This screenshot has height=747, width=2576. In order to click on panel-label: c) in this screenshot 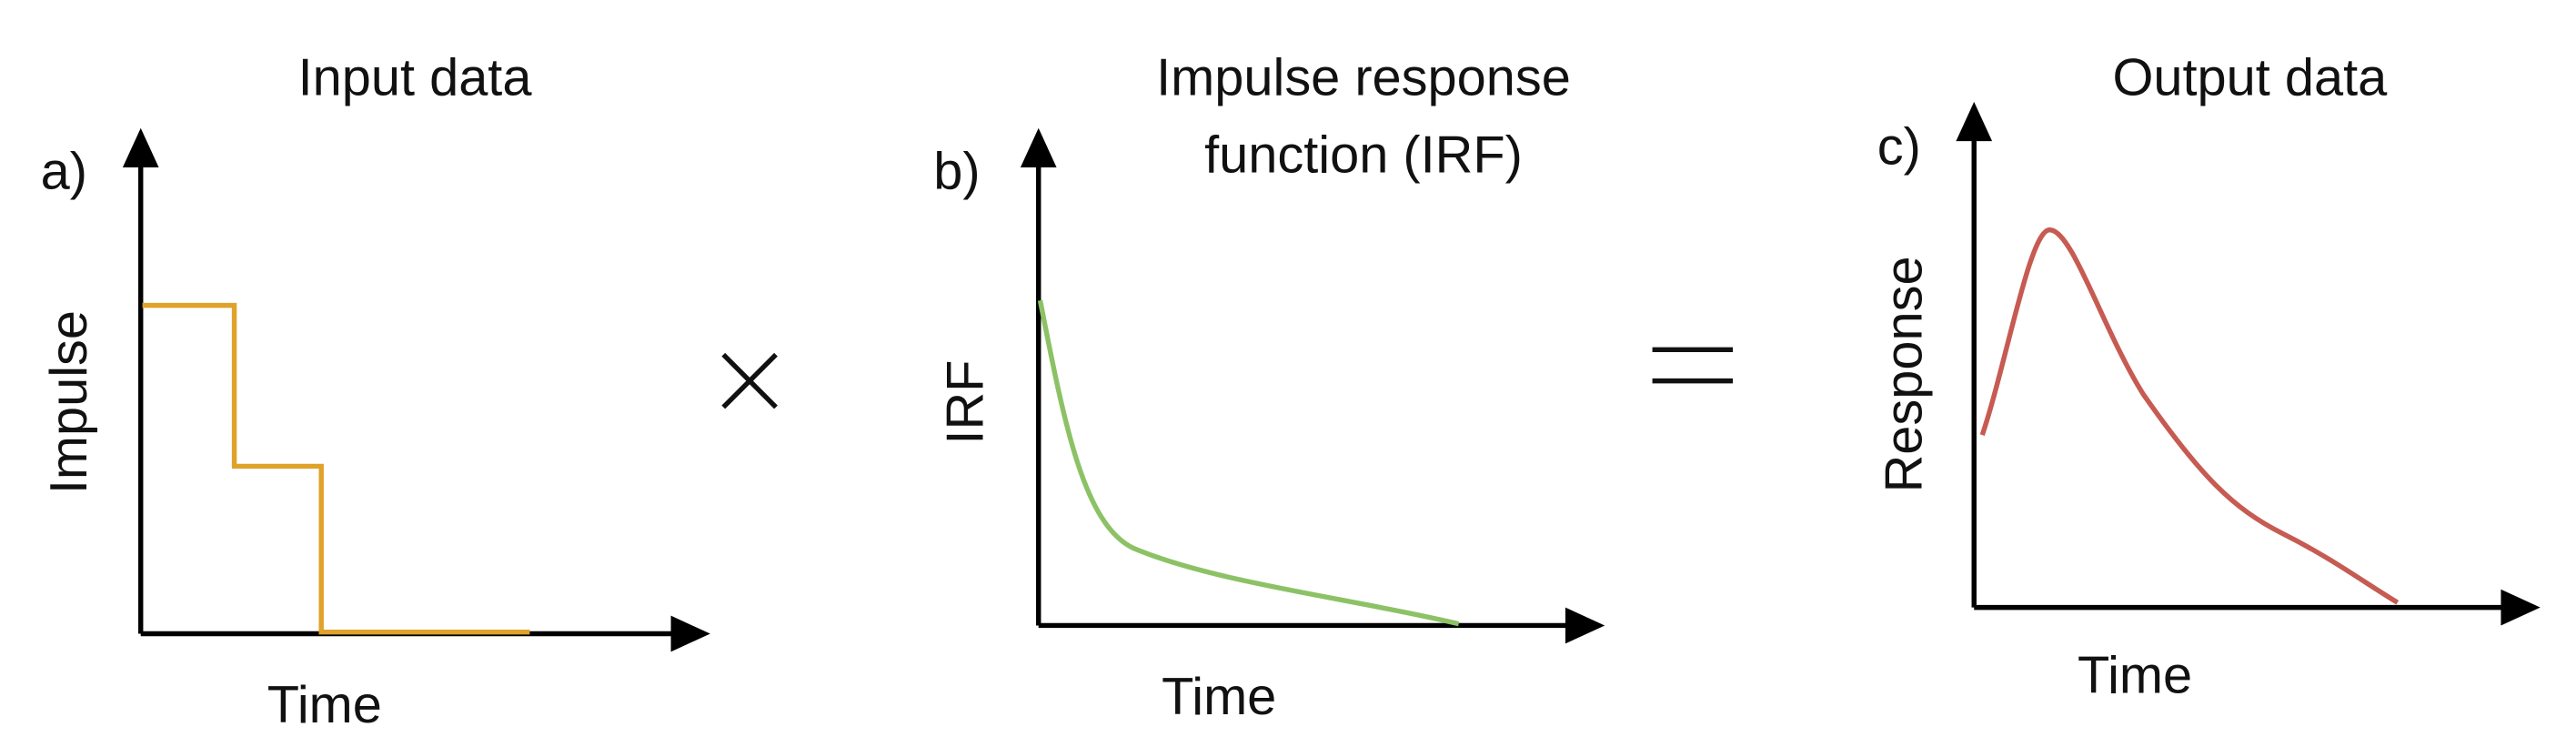, I will do `click(1899, 146)`.